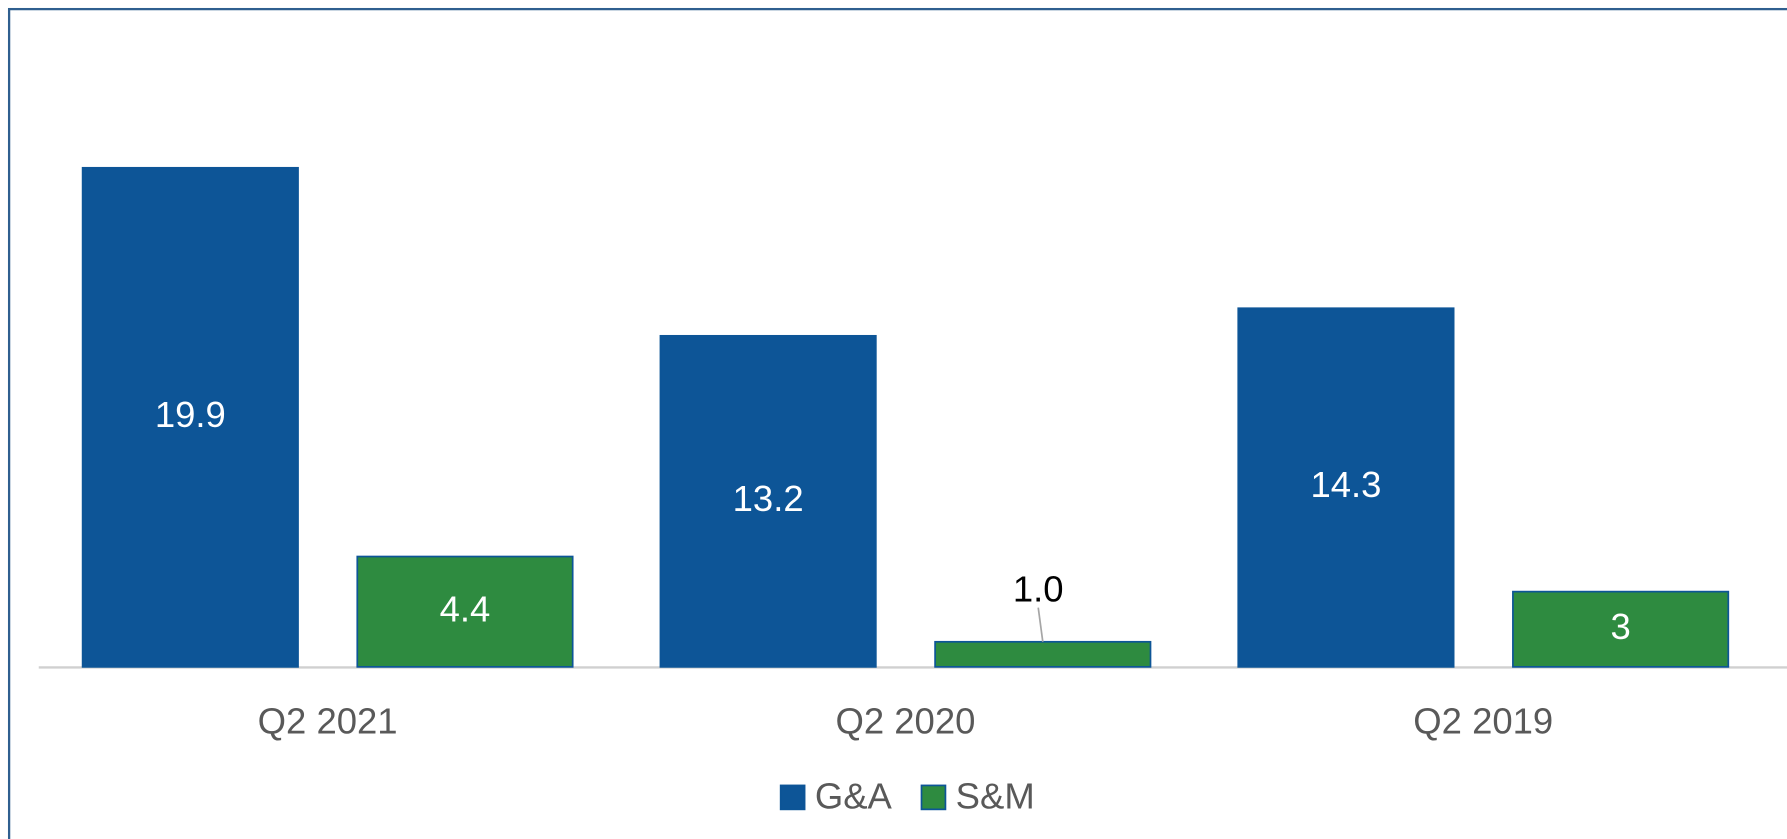 This screenshot has width=1787, height=839. Describe the element at coordinates (465, 608) in the screenshot. I see `data-label: 4.4` at that location.